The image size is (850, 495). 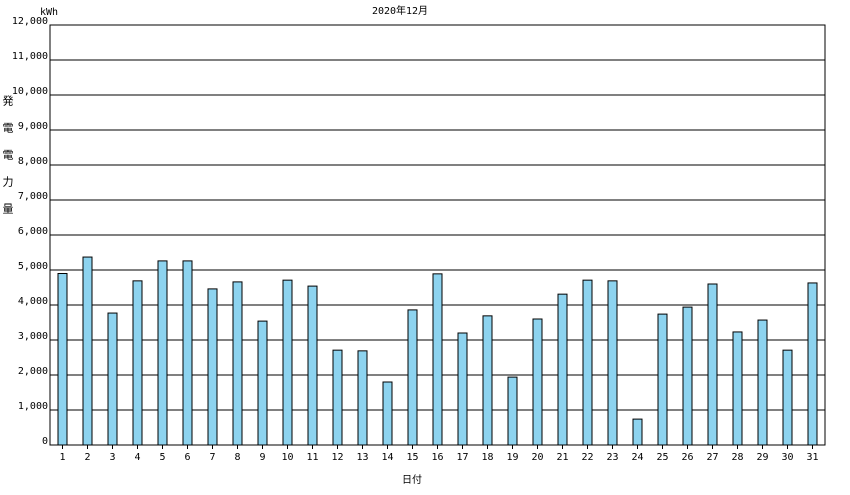 What do you see at coordinates (537, 457) in the screenshot?
I see `x-tick-label: 20` at bounding box center [537, 457].